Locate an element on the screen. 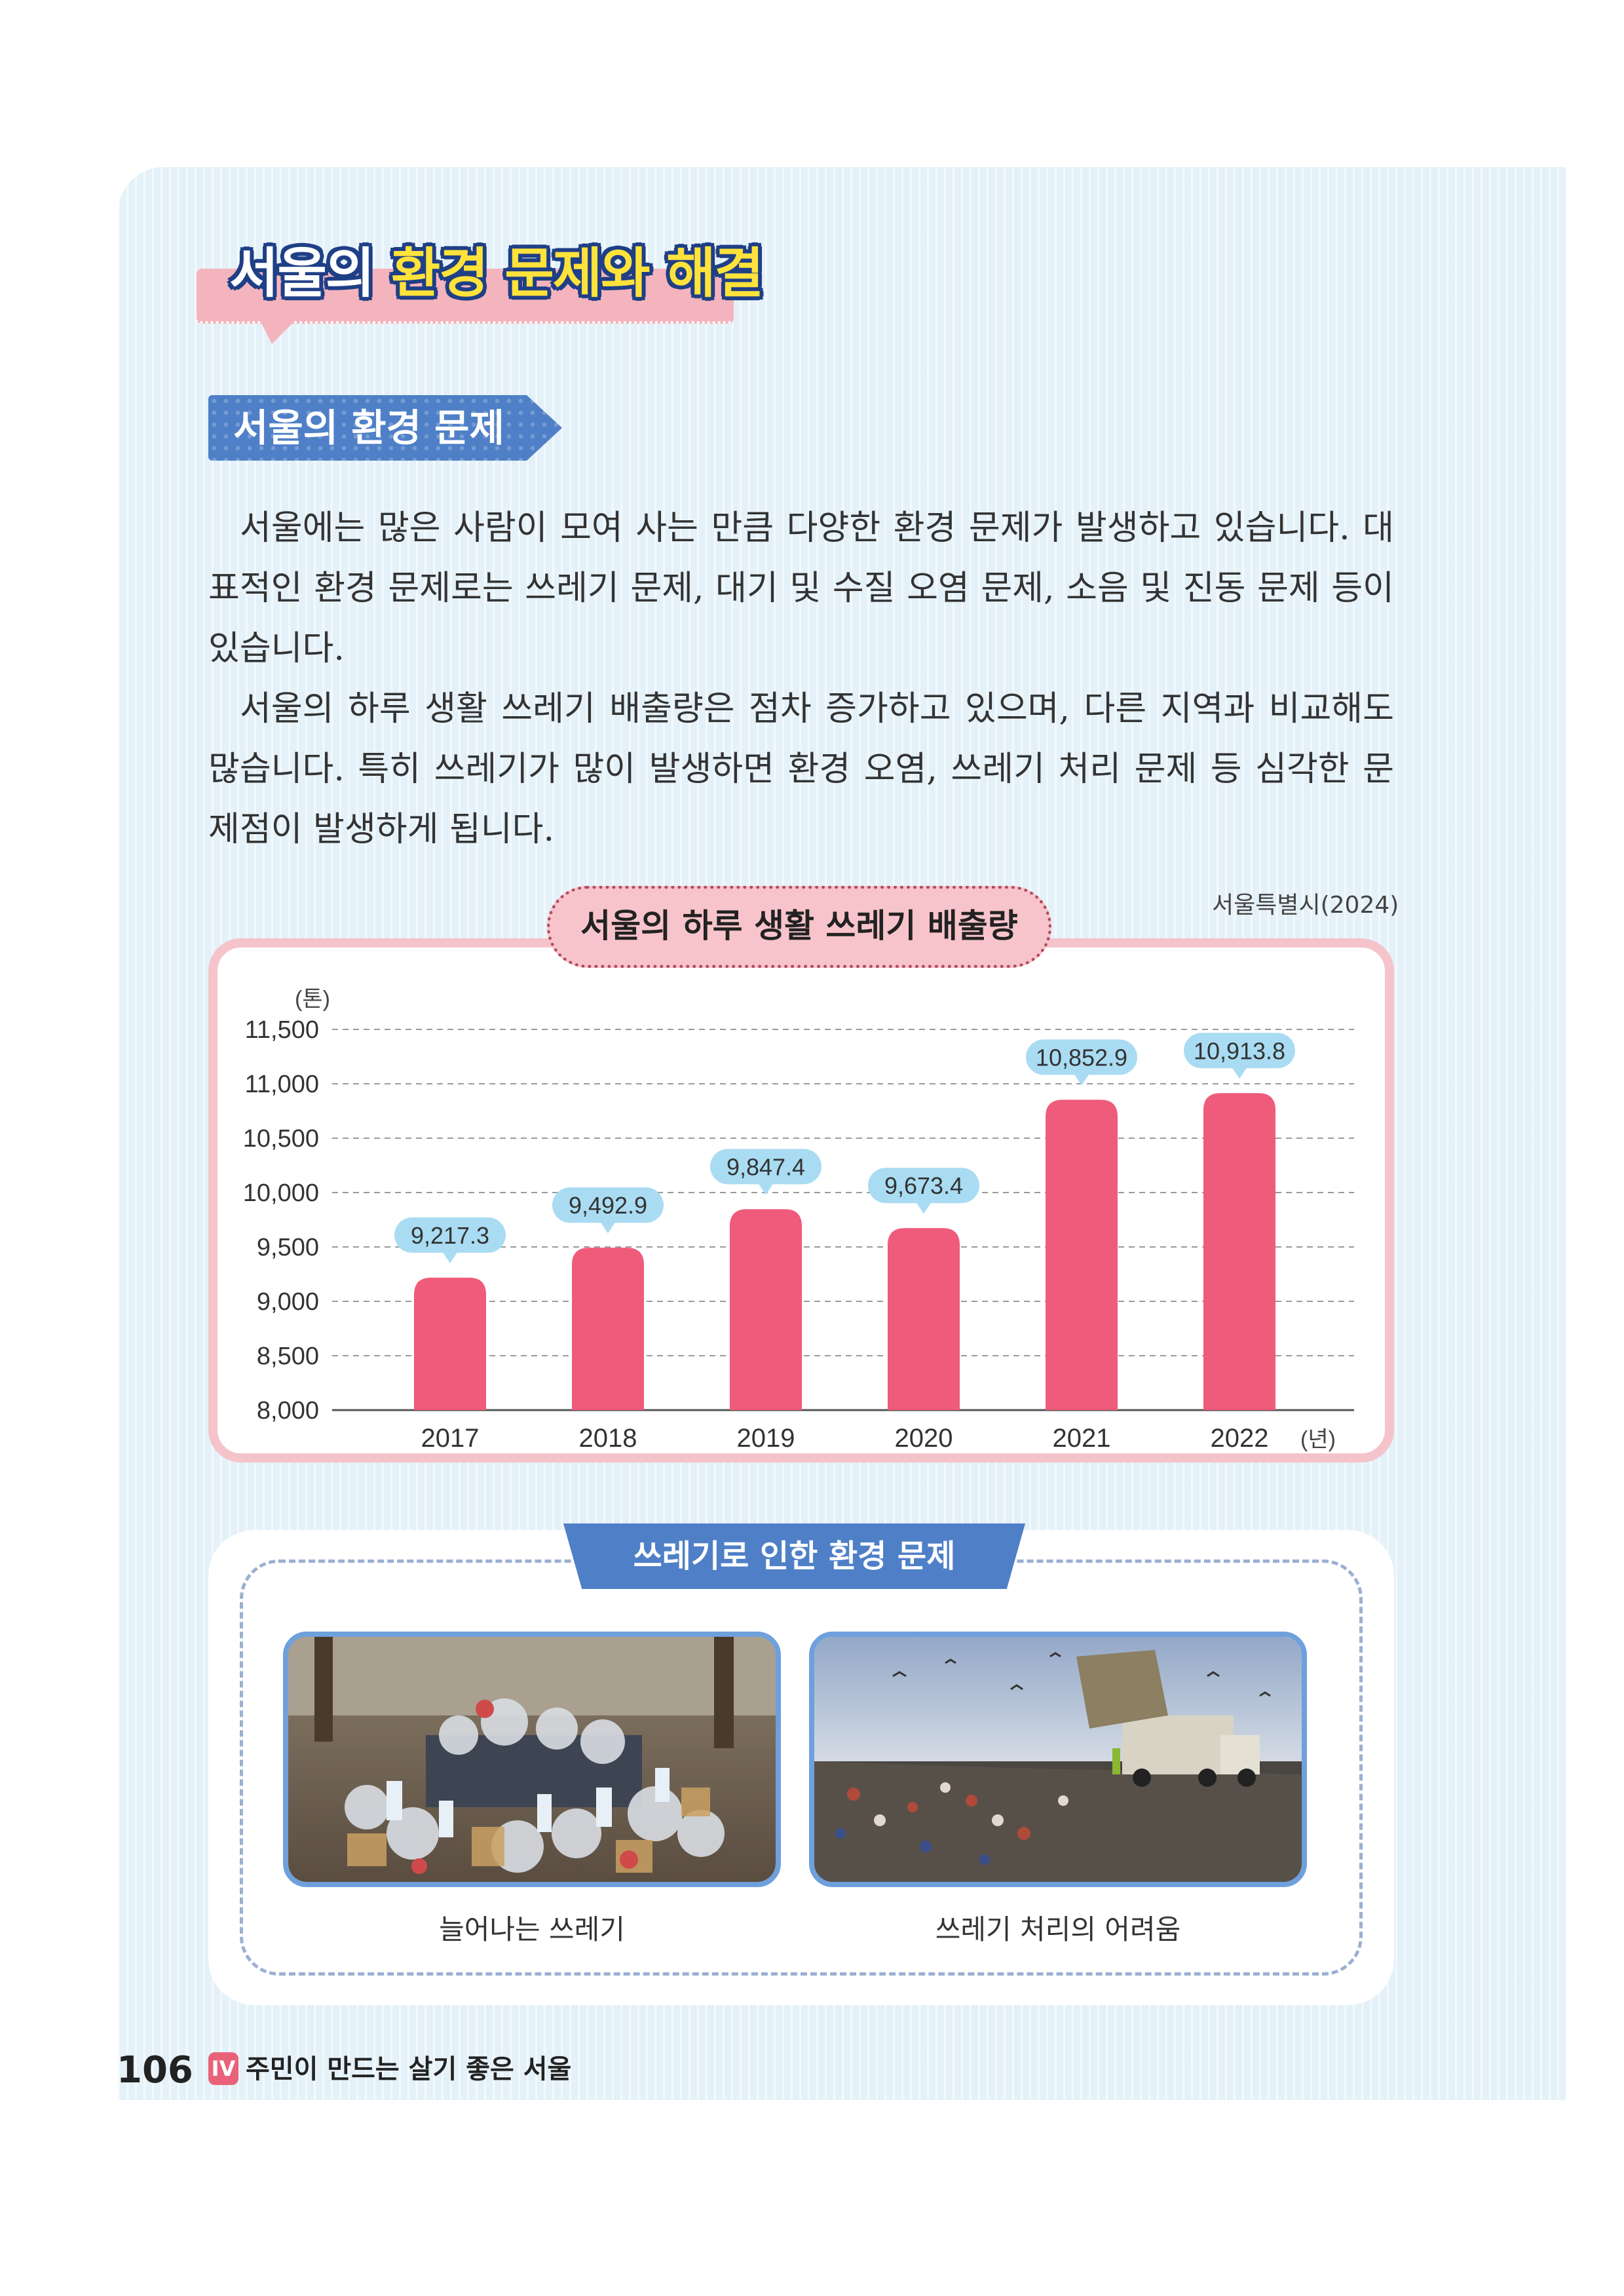 Image resolution: width=1624 pixels, height=2296 pixels. photo-landfill-truck is located at coordinates (1058, 1759).